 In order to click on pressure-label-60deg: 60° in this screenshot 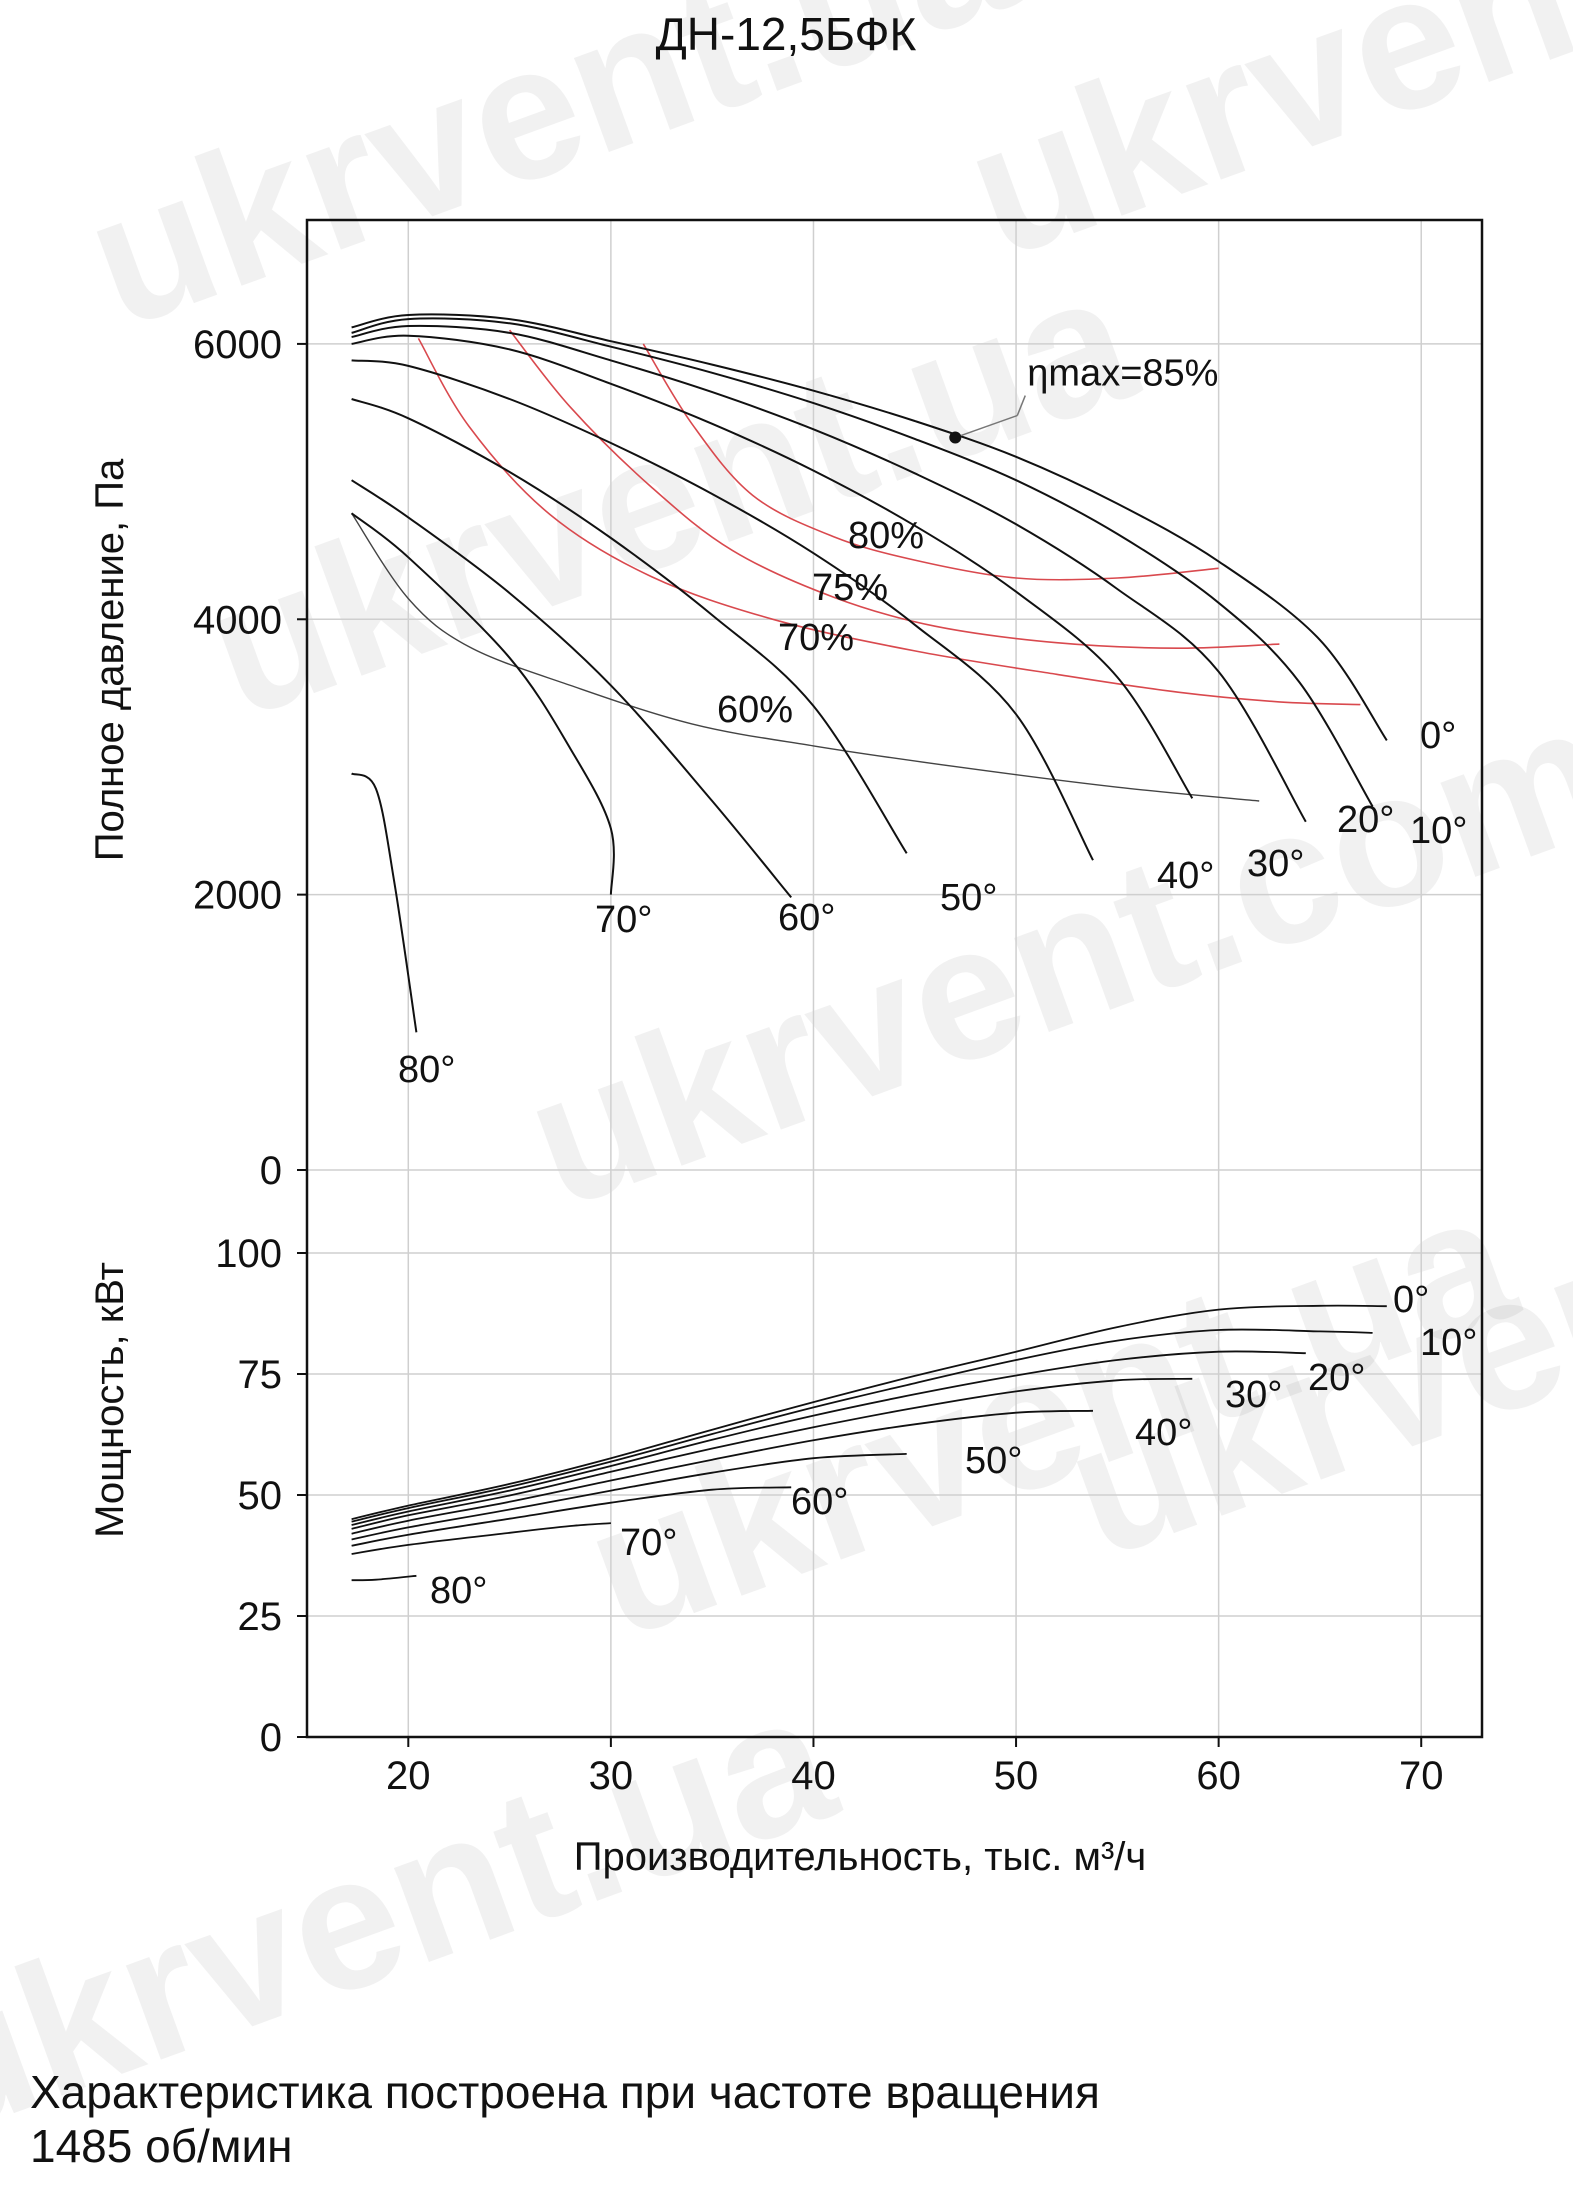, I will do `click(806, 918)`.